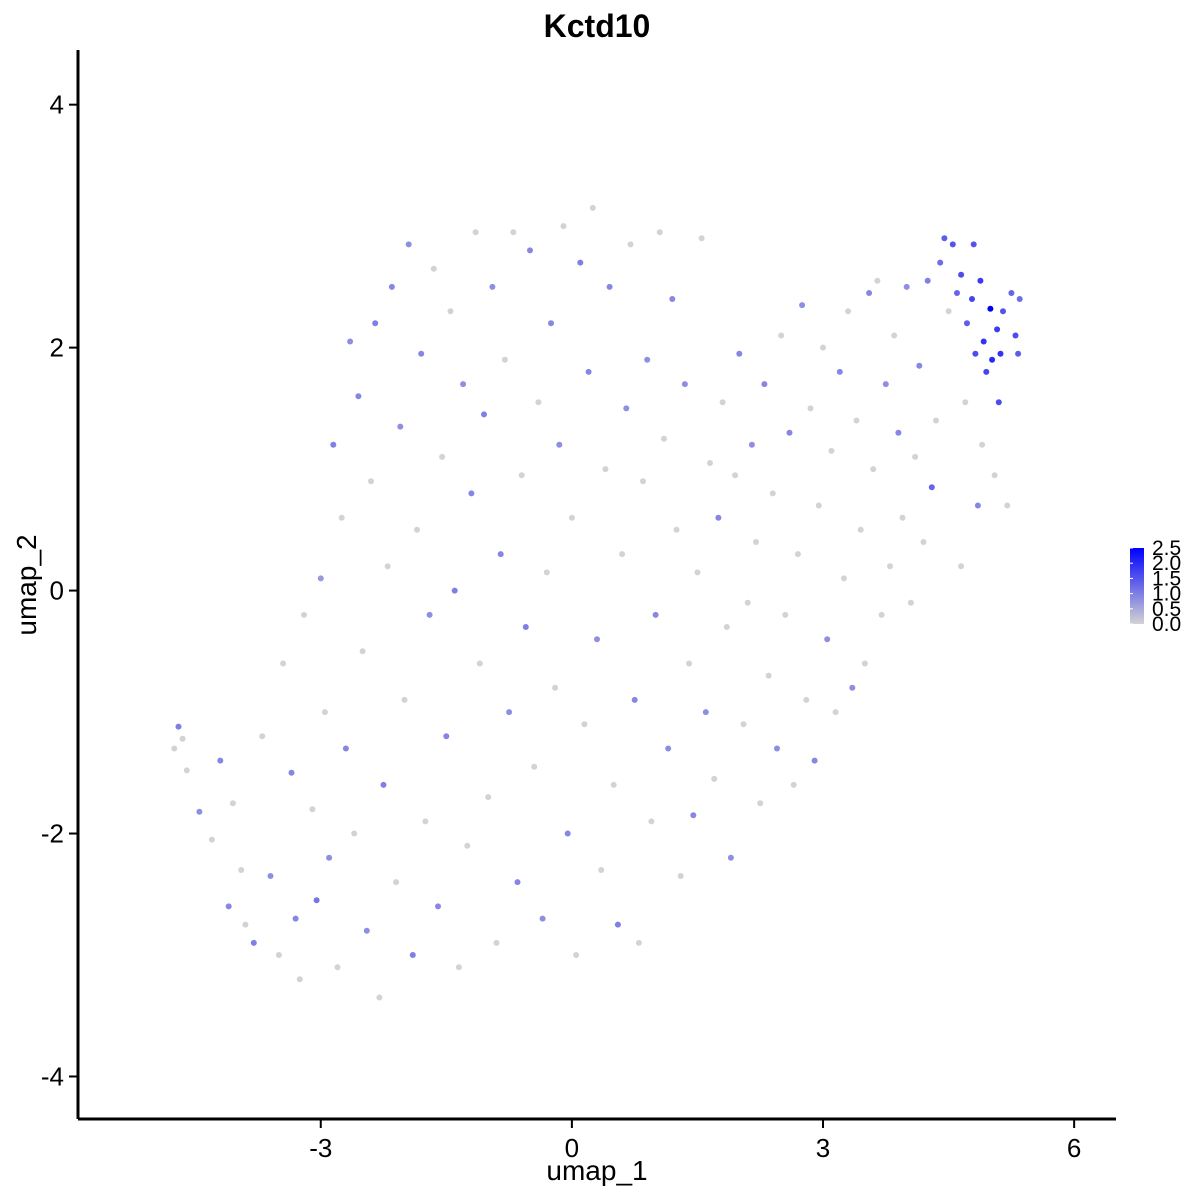  What do you see at coordinates (1166, 594) in the screenshot?
I see `legend-tick-label: 1.0` at bounding box center [1166, 594].